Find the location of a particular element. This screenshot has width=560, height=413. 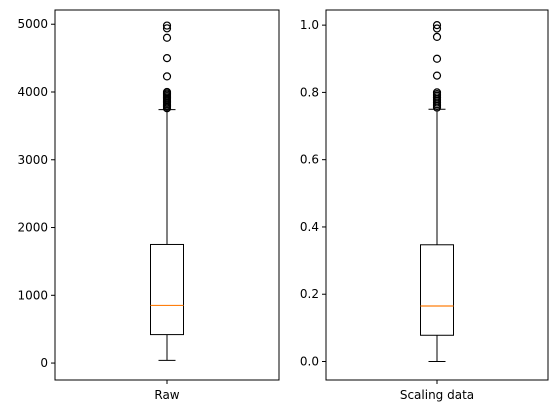

x-tick-label-raw: Raw is located at coordinates (166, 395).